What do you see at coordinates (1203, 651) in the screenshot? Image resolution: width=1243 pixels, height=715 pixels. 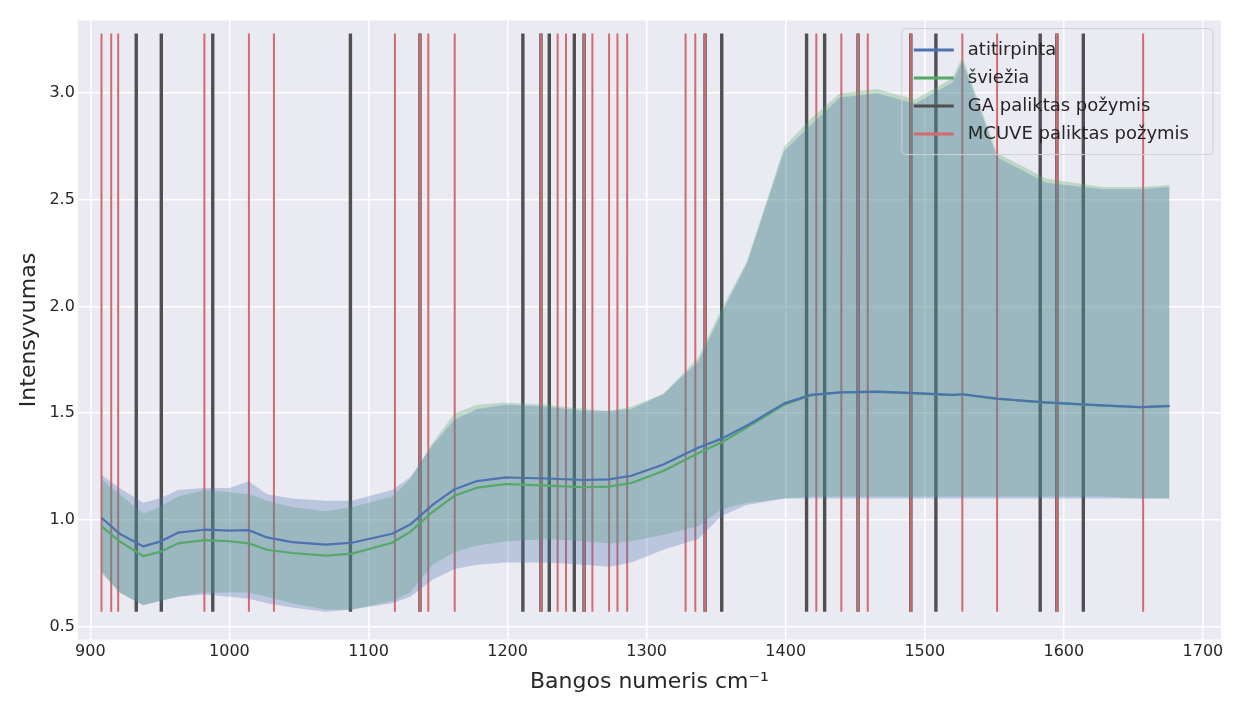 I see `x-tick-label: 1700` at bounding box center [1203, 651].